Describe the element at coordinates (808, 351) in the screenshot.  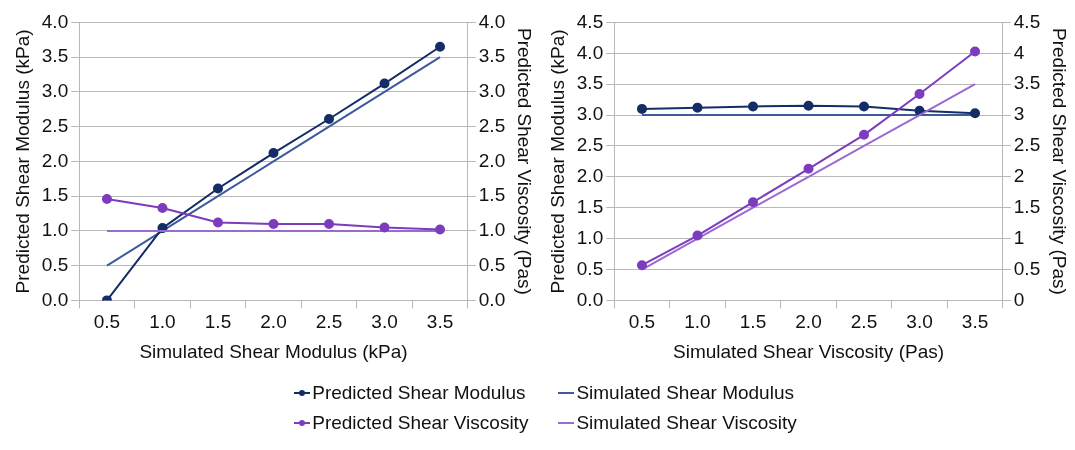
I see `x-axis-title: Simulated Shear Viscosity (Pas)` at that location.